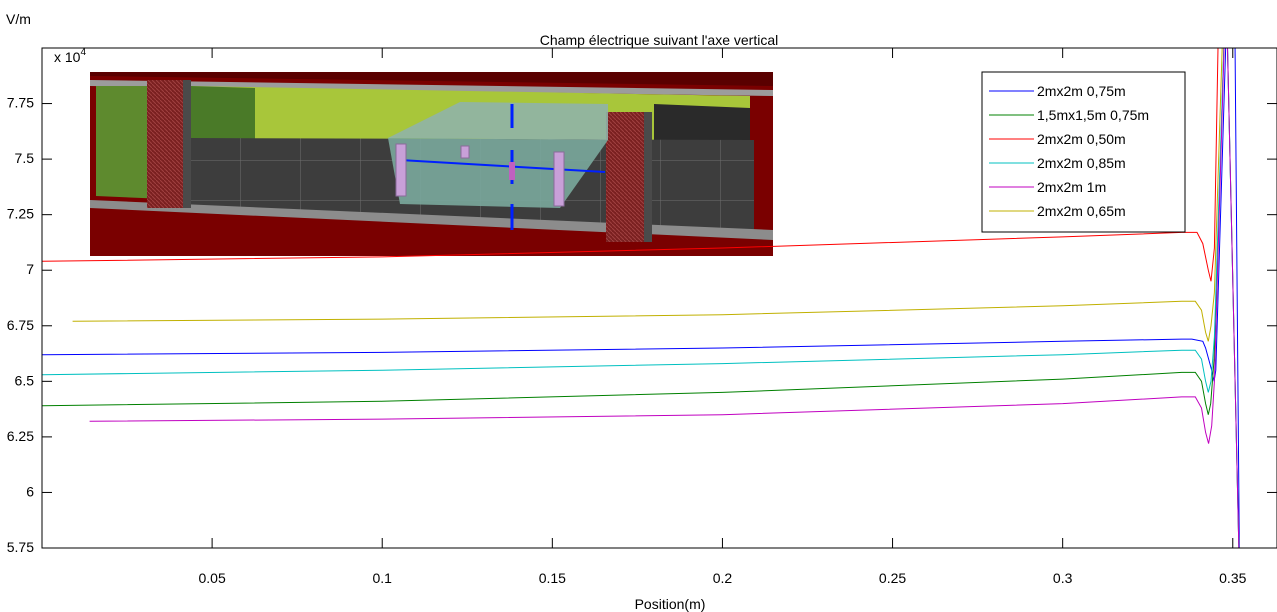 This screenshot has width=1277, height=612. What do you see at coordinates (1081, 211) in the screenshot?
I see `legend-label-6: 2mx2m 0,65m` at bounding box center [1081, 211].